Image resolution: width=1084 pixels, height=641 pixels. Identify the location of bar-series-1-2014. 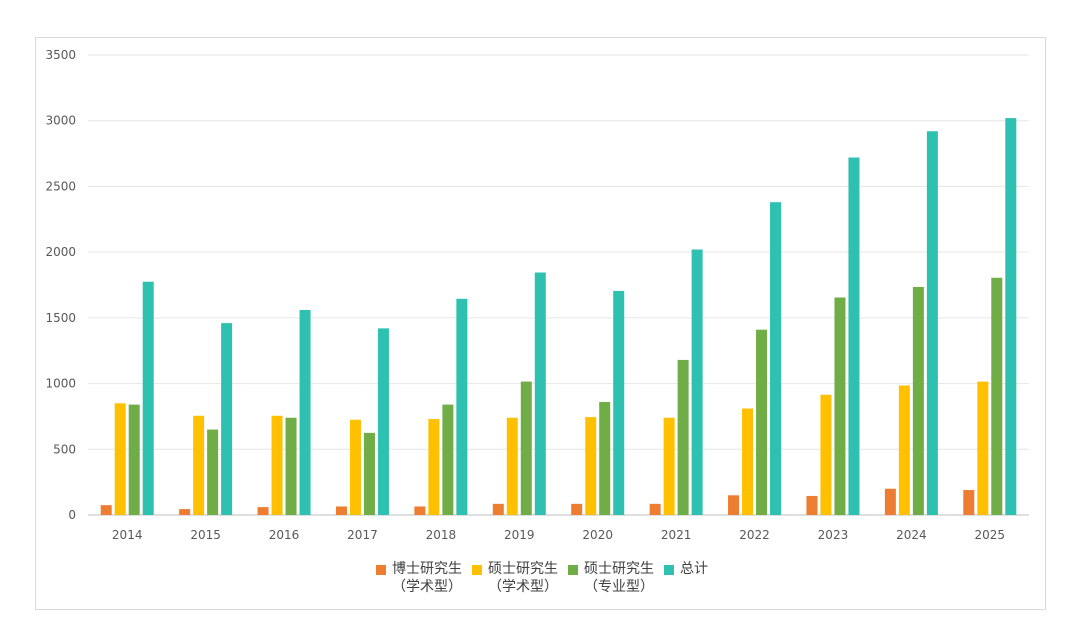
(120, 459).